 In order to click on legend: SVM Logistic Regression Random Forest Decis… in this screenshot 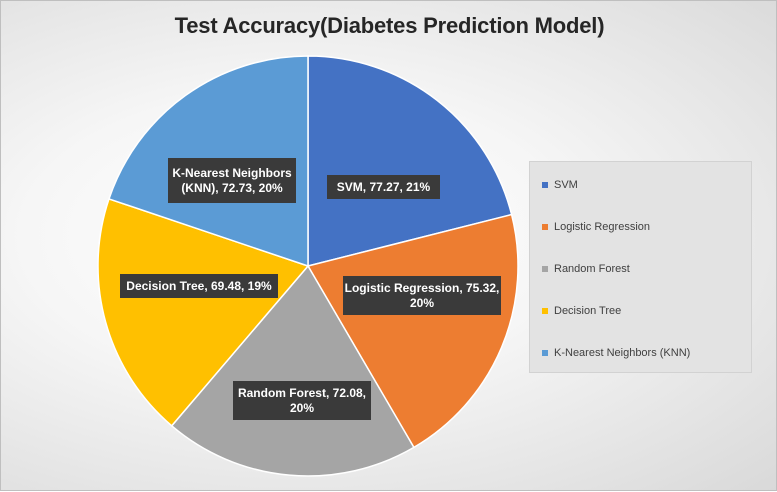, I will do `click(640, 267)`.